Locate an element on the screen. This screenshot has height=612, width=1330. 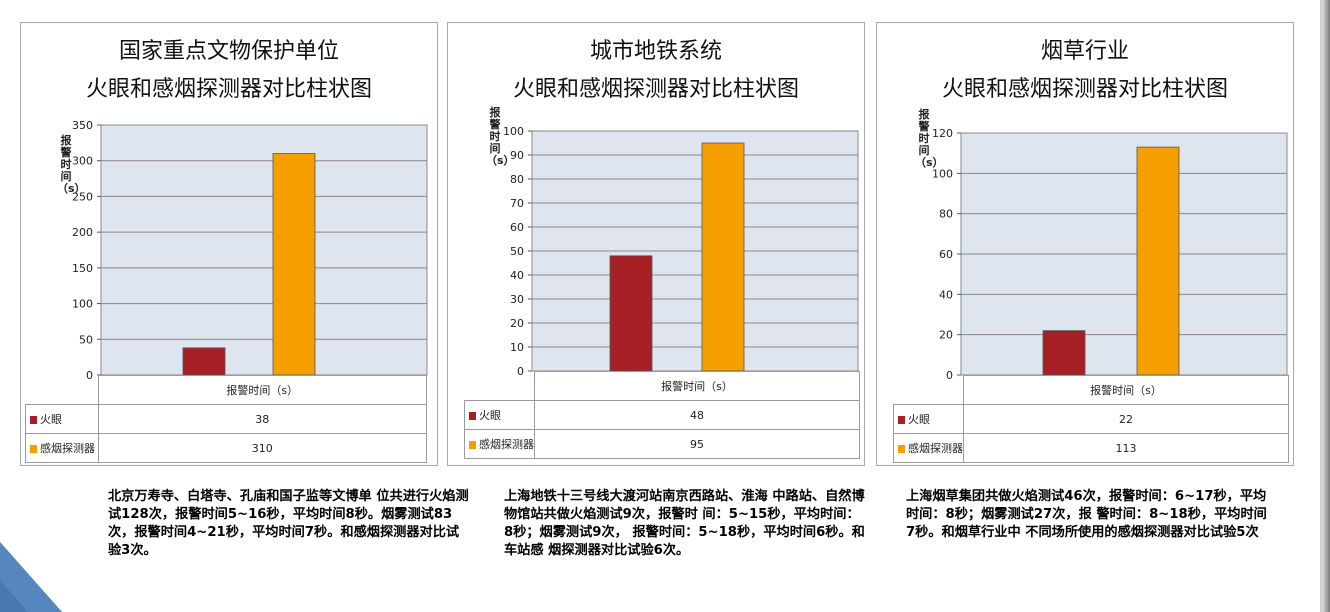
plot-area is located at coordinates (264, 250).